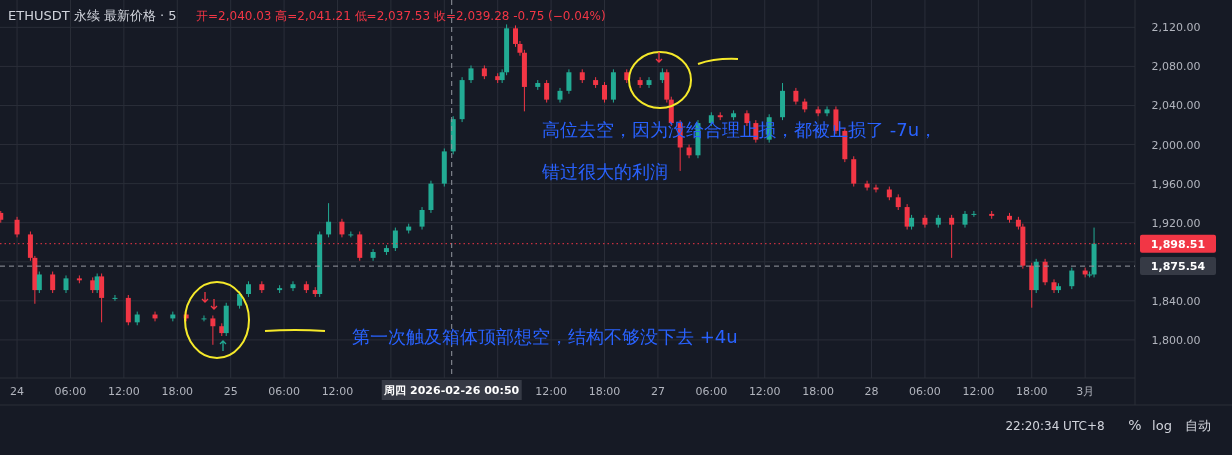  Describe the element at coordinates (1176, 340) in the screenshot. I see `y-tick-label: 1,800.00` at that location.